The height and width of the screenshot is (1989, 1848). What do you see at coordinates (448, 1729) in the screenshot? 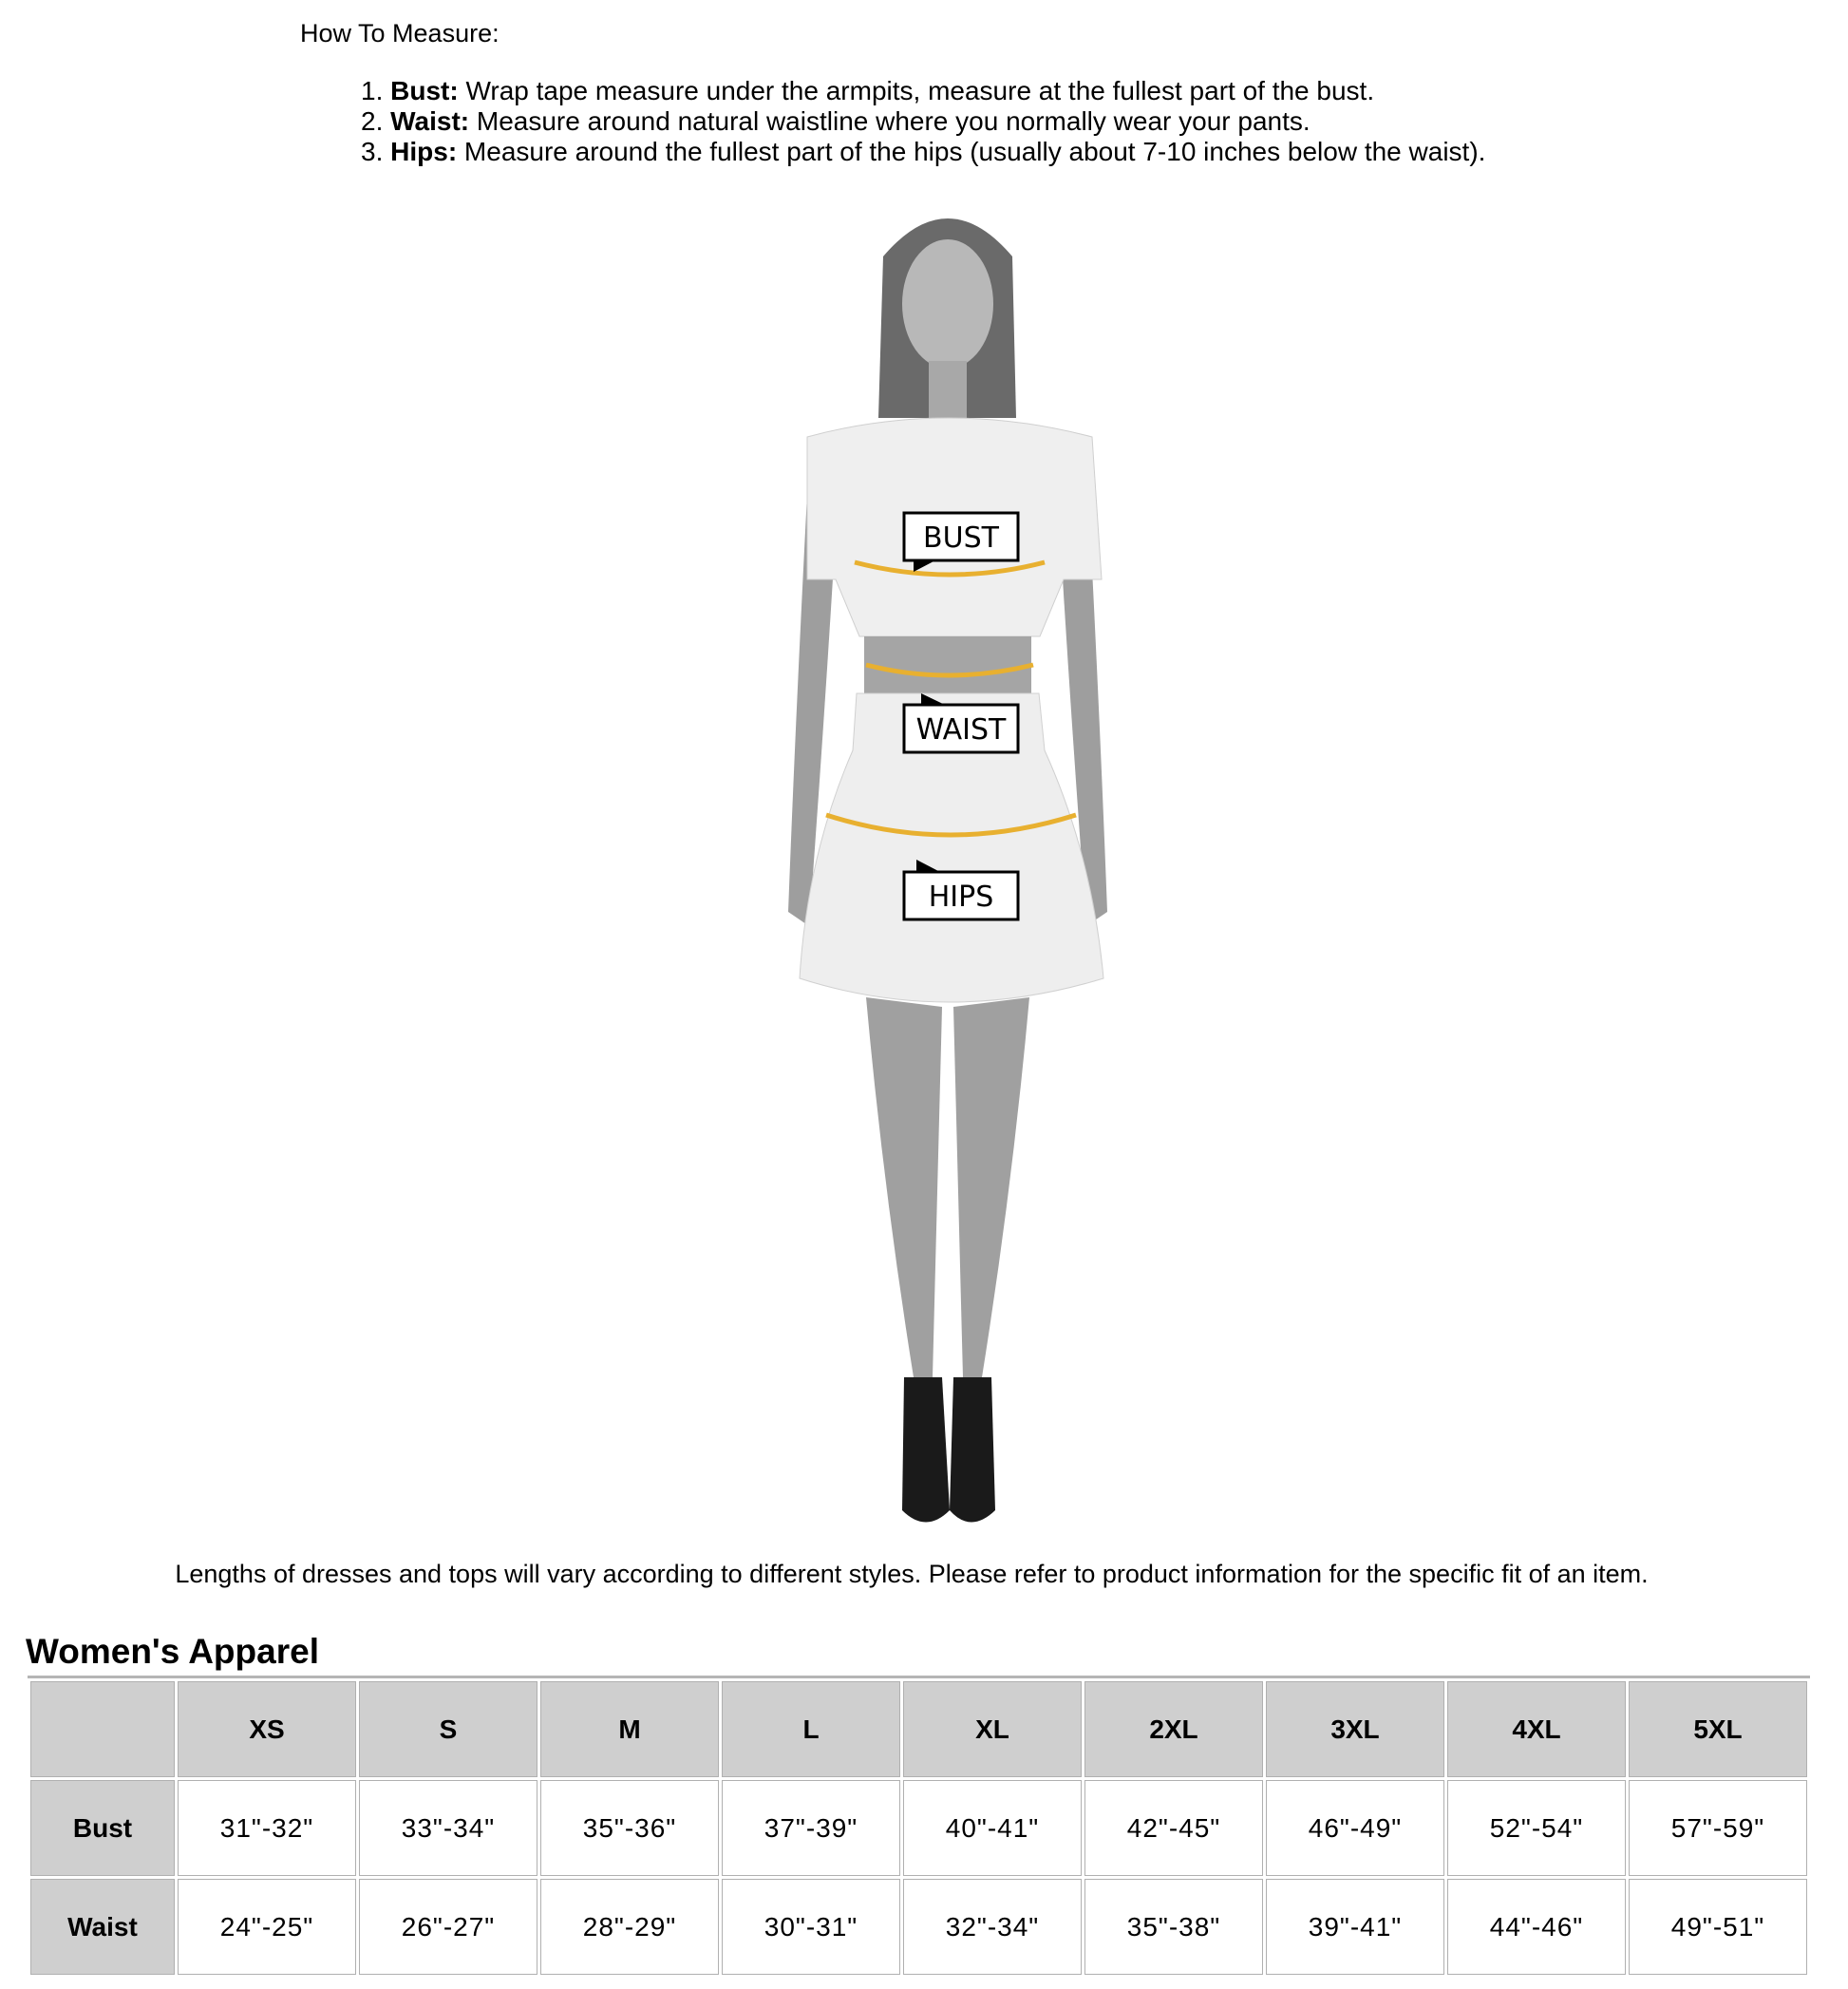
I see `size-header: S` at bounding box center [448, 1729].